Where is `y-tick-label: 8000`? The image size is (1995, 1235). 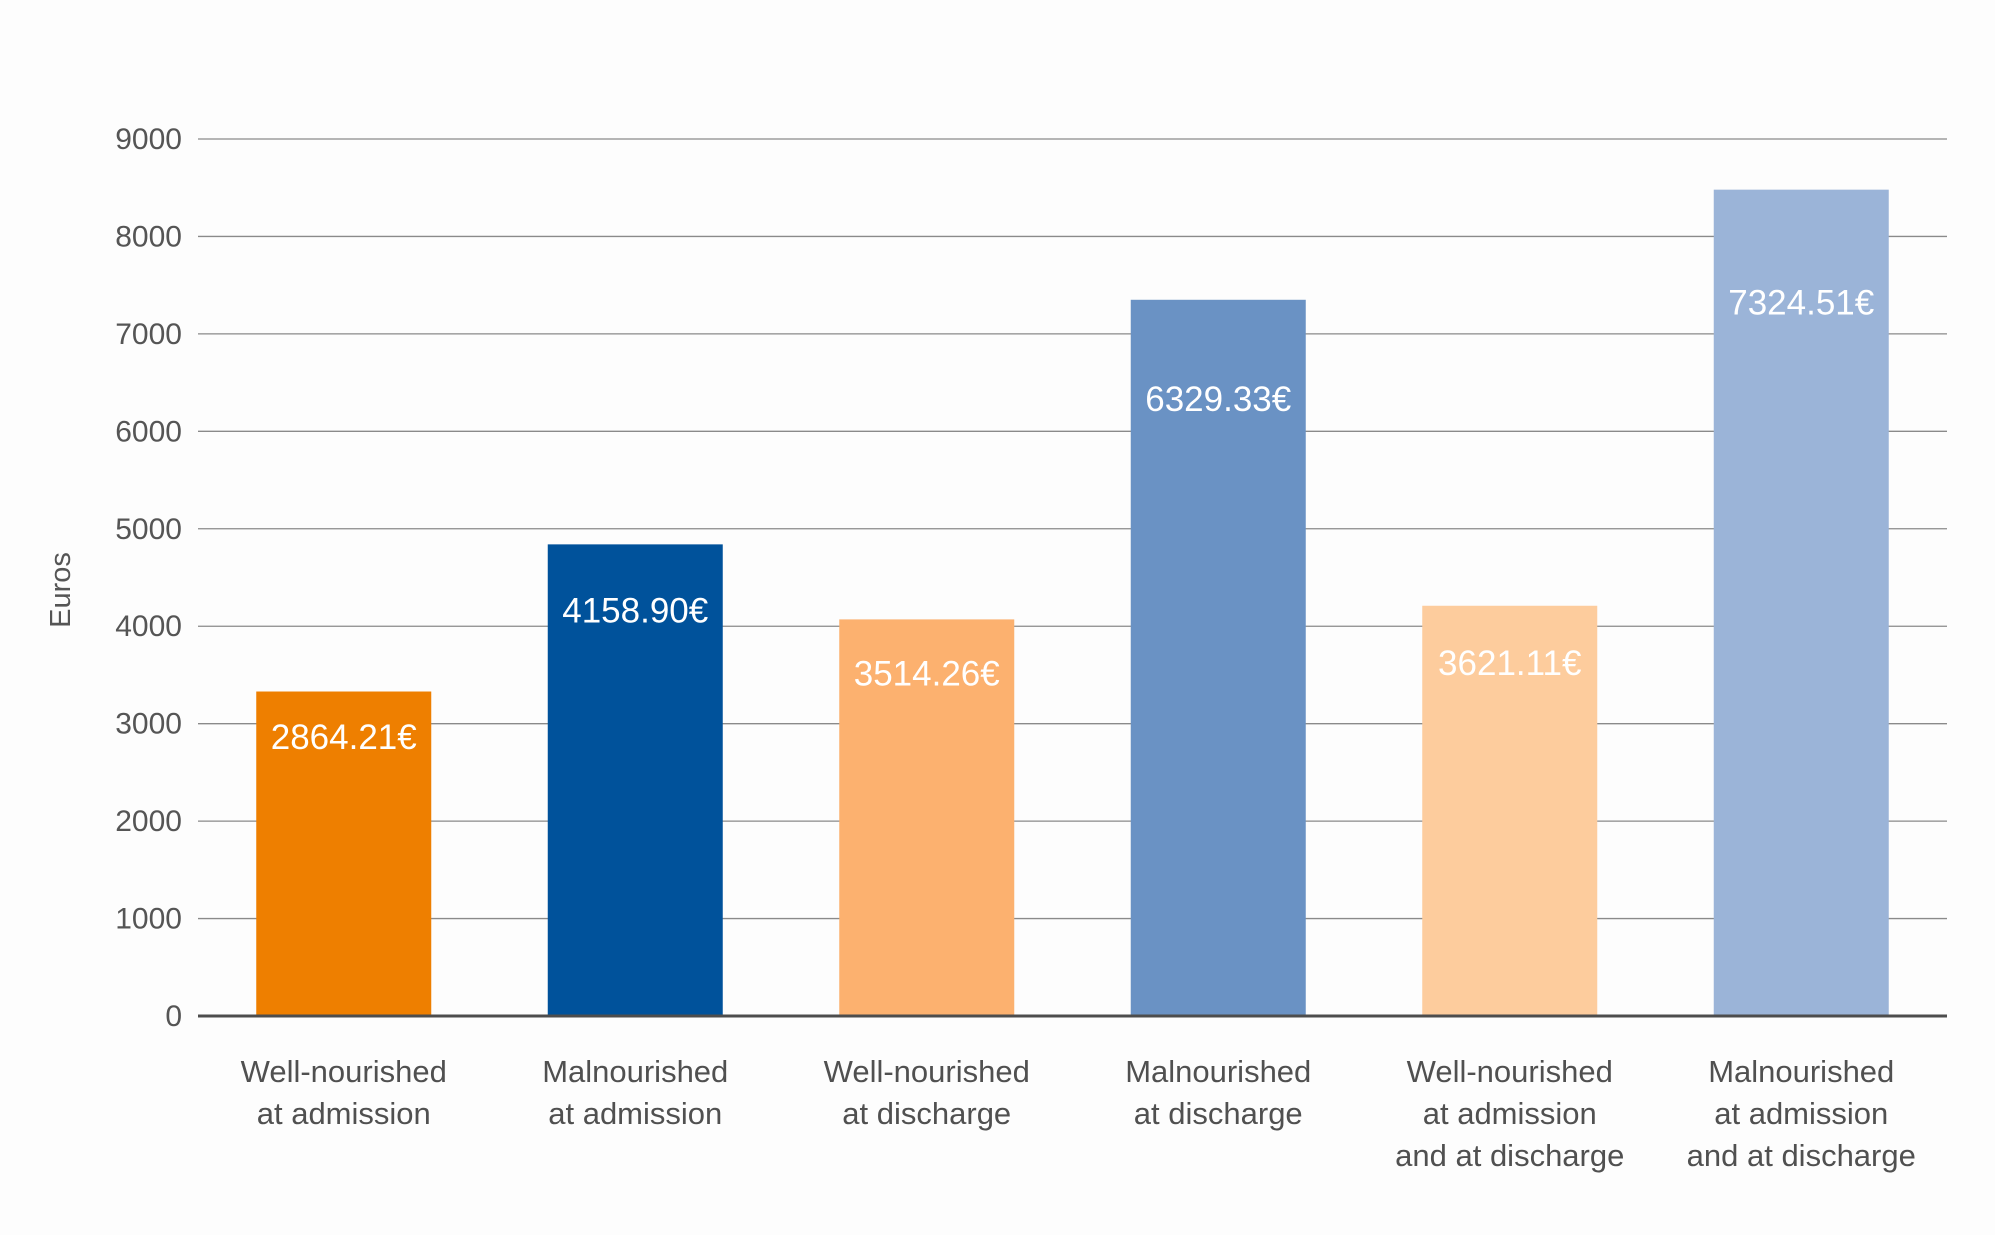
y-tick-label: 8000 is located at coordinates (148, 236).